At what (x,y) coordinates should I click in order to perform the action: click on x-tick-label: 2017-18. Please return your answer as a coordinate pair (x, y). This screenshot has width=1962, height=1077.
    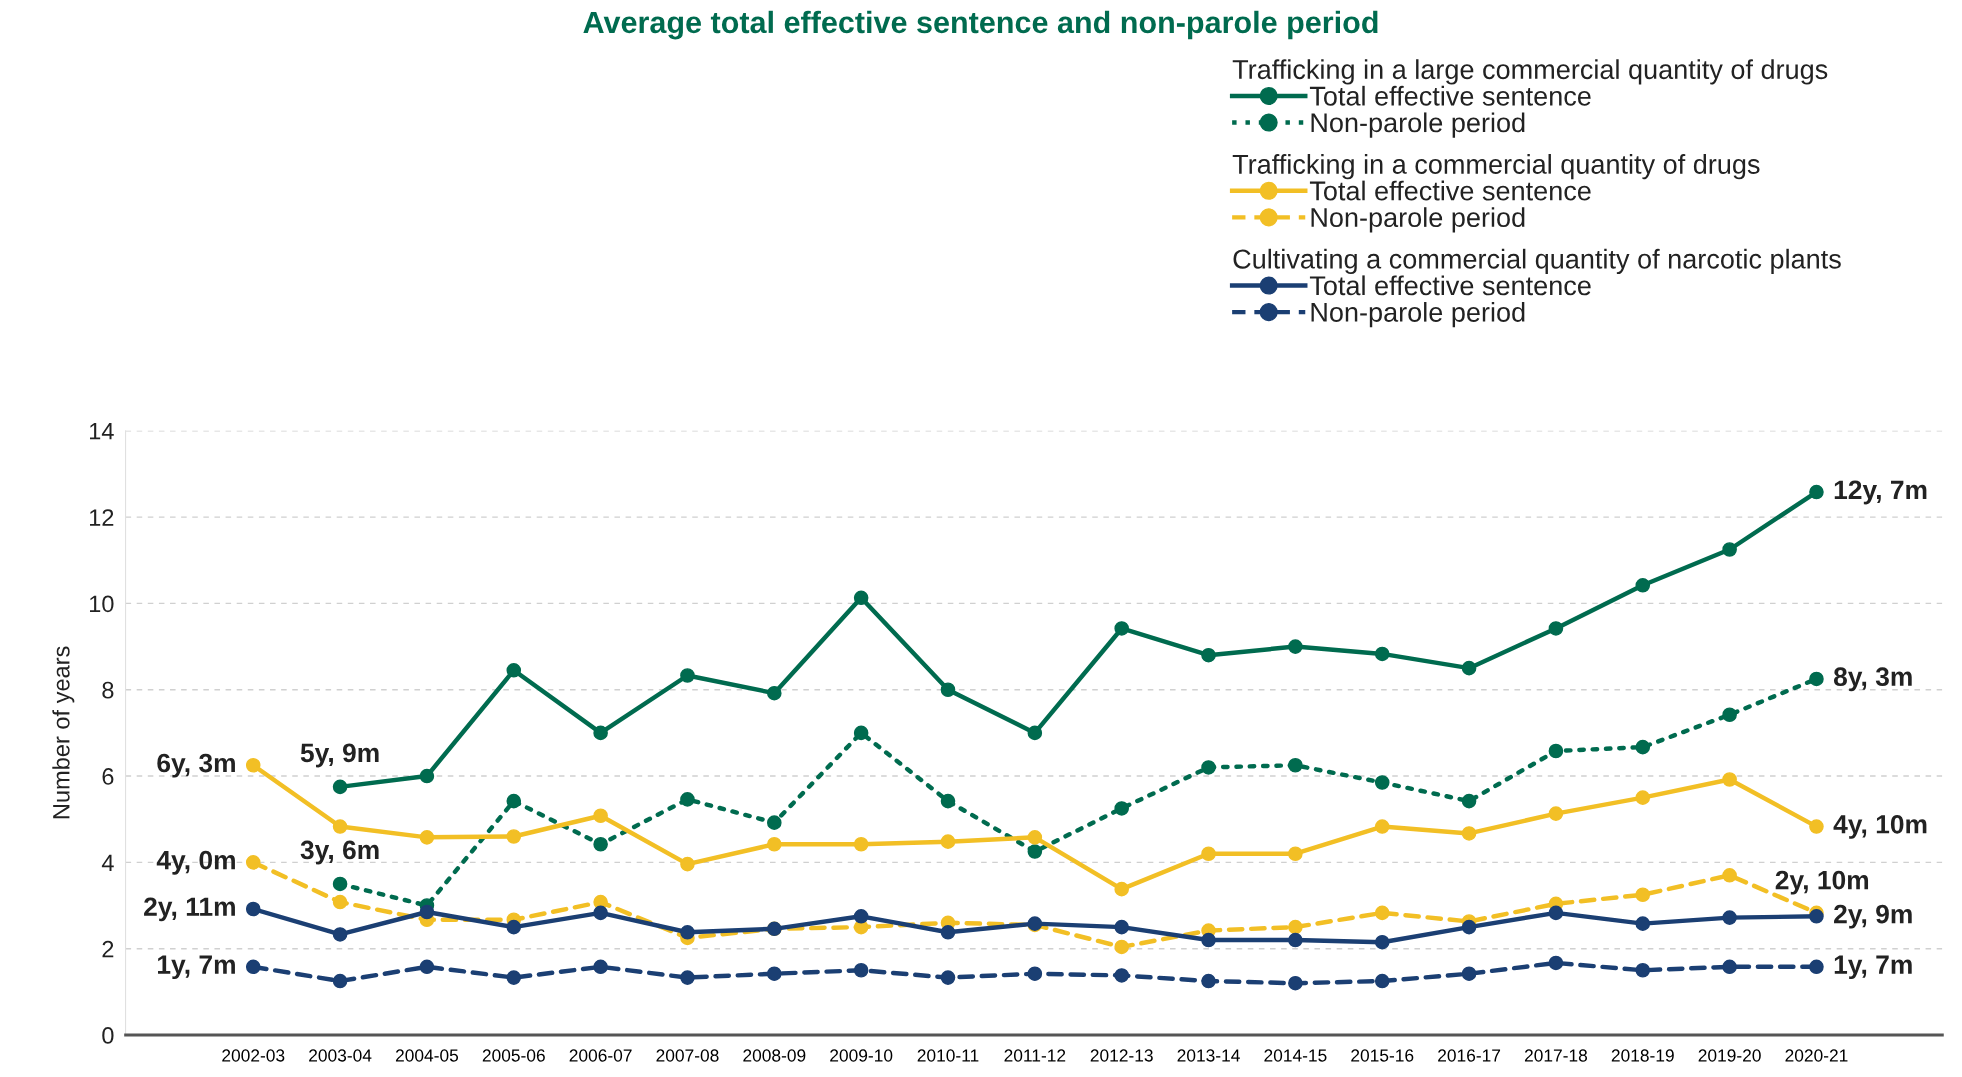
    Looking at the image, I should click on (1556, 1055).